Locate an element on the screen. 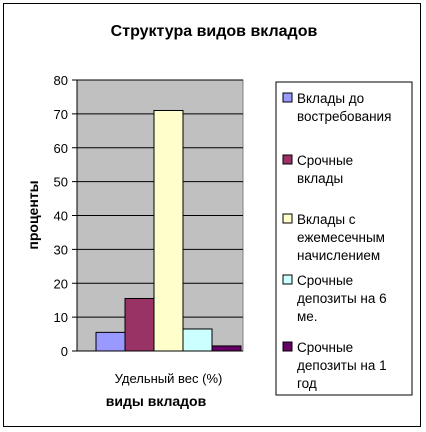 This screenshot has height=432, width=426. y-tick-label: 40 is located at coordinates (61, 216).